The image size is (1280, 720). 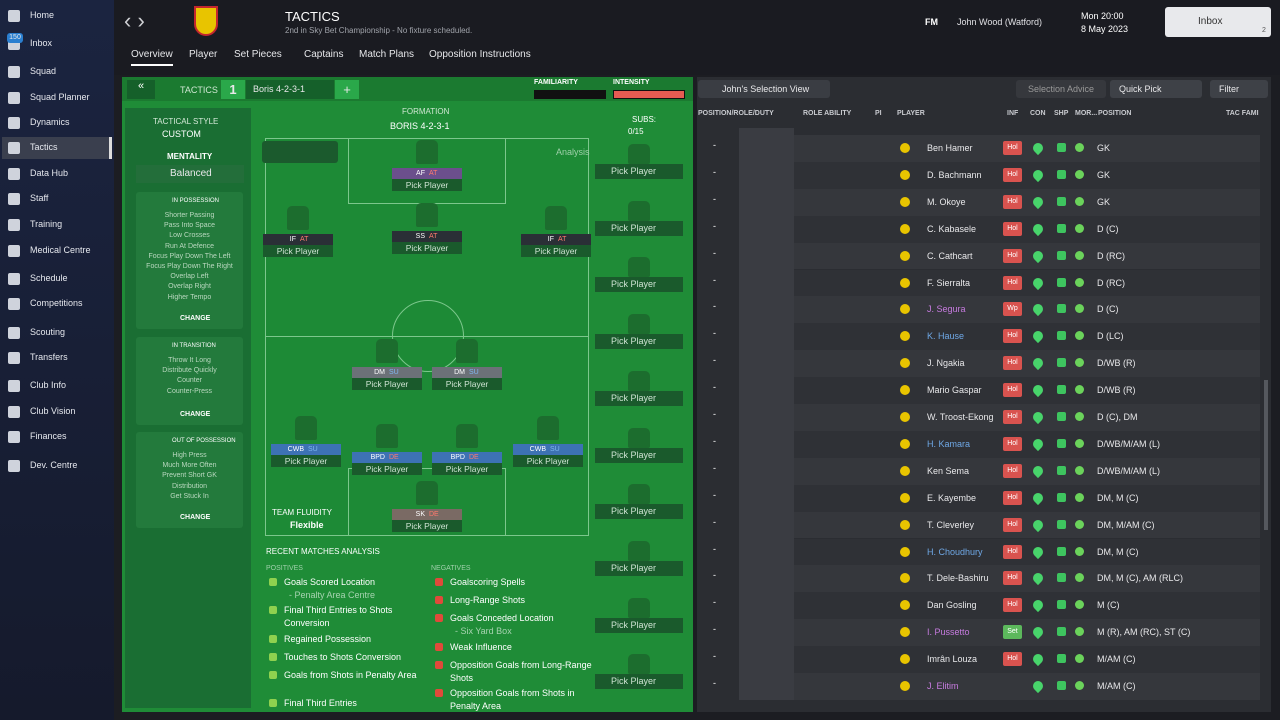 What do you see at coordinates (323, 551) in the screenshot?
I see `analysis-title: RECENT MATCHES ANALYSIS` at bounding box center [323, 551].